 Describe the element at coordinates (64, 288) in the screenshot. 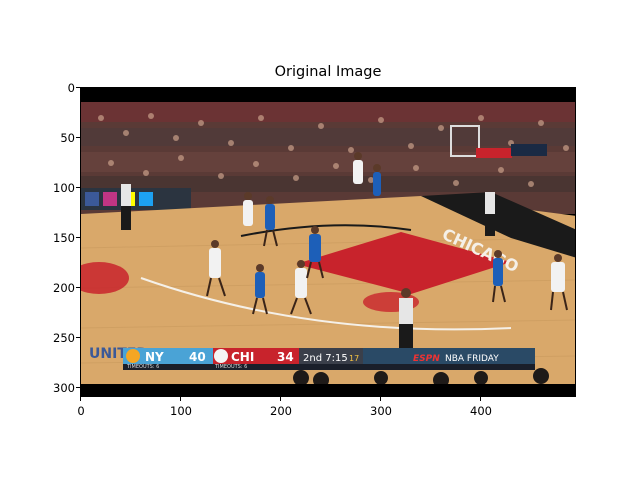

I see `y-tick-label: 200` at that location.